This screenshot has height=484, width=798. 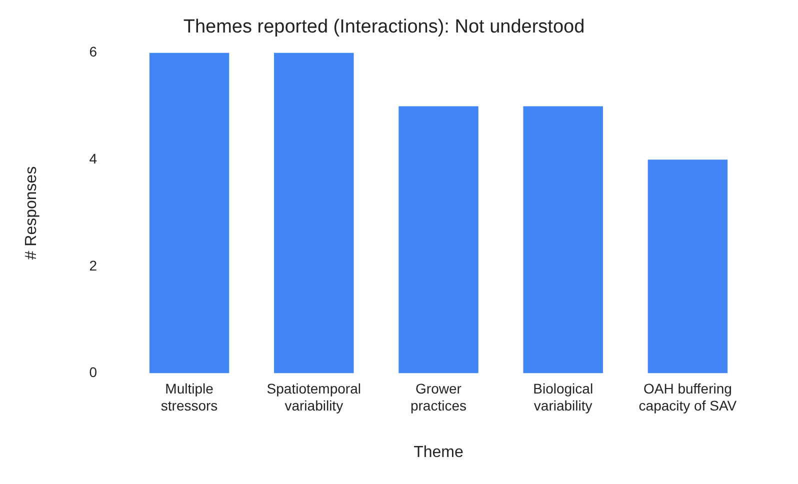 What do you see at coordinates (93, 158) in the screenshot?
I see `y-tick-label: 4` at bounding box center [93, 158].